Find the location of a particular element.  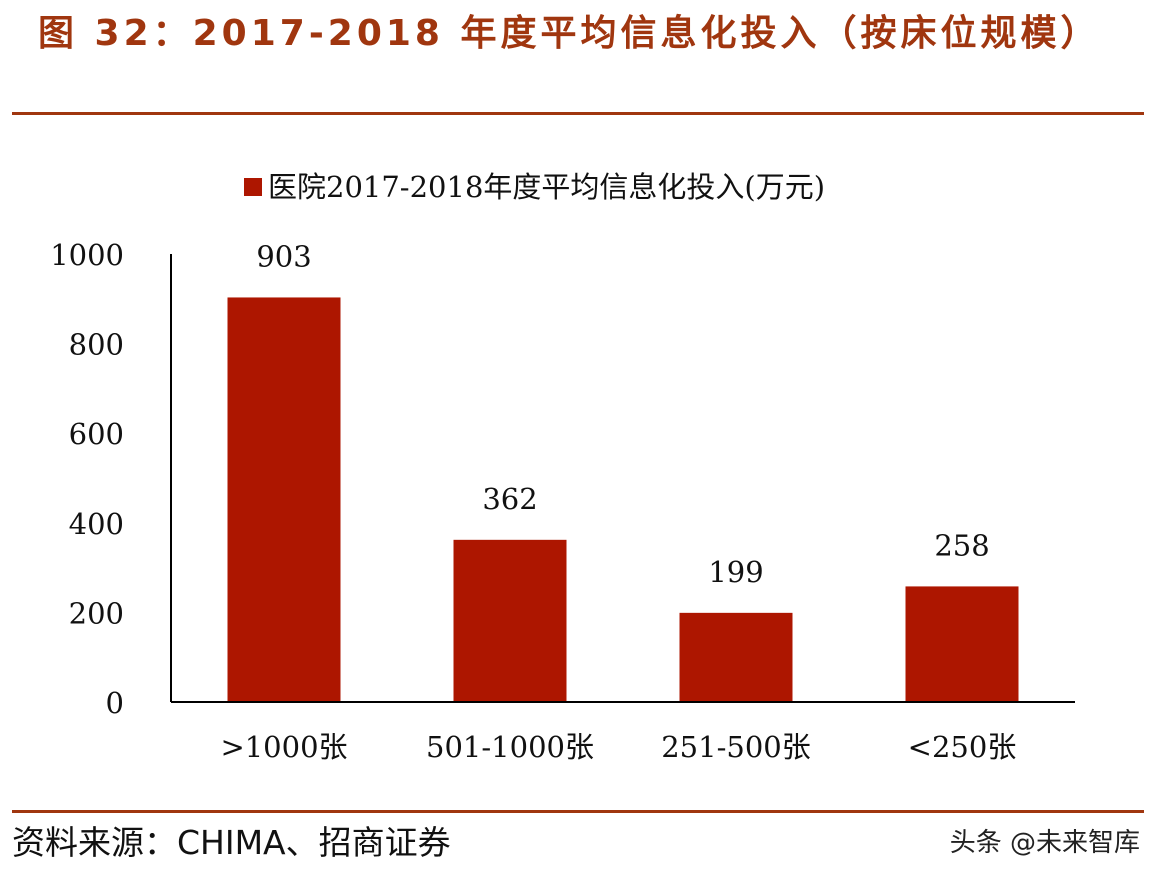

x-tick-label: 251-500张 is located at coordinates (736, 747).